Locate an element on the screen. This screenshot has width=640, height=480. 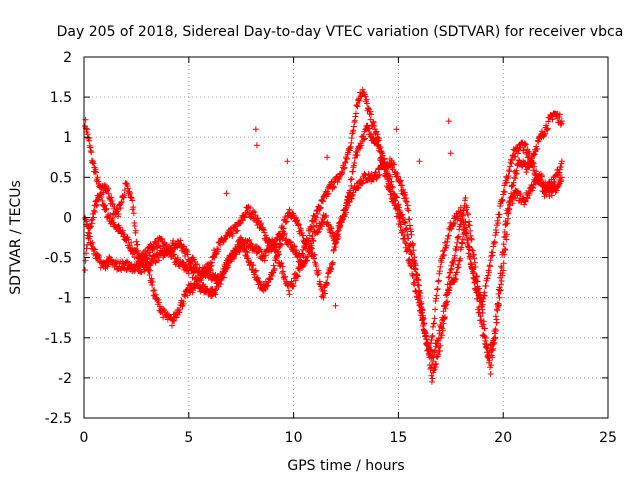
y-tick-label: -0.5 is located at coordinates (58, 259).